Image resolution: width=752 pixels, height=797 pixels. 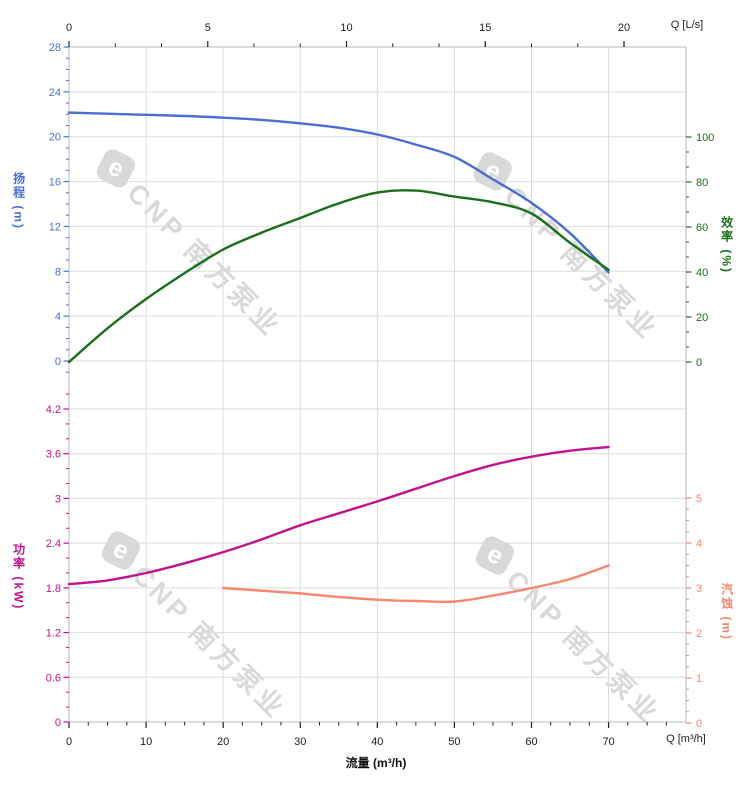 What do you see at coordinates (53, 410) in the screenshot?
I see `svg-text: 4.2` at bounding box center [53, 410].